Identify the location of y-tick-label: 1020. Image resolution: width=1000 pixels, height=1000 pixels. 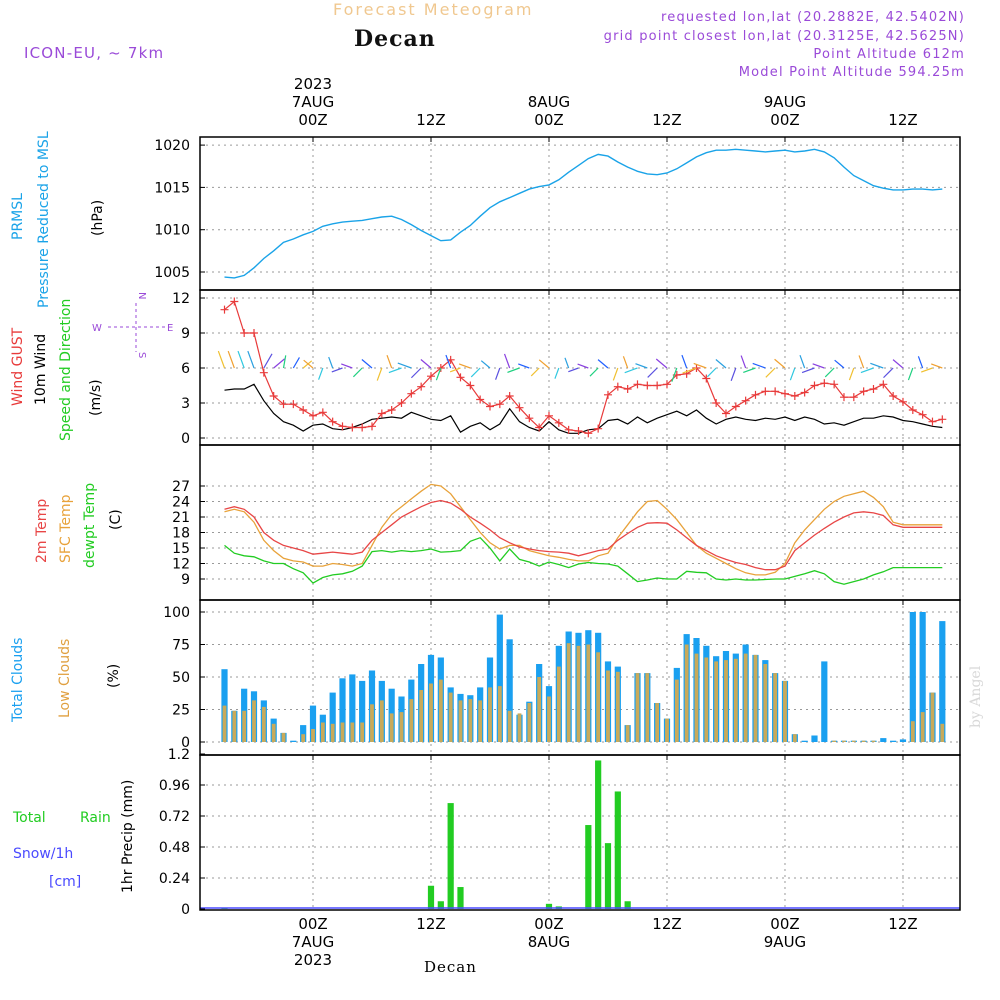
(172, 146).